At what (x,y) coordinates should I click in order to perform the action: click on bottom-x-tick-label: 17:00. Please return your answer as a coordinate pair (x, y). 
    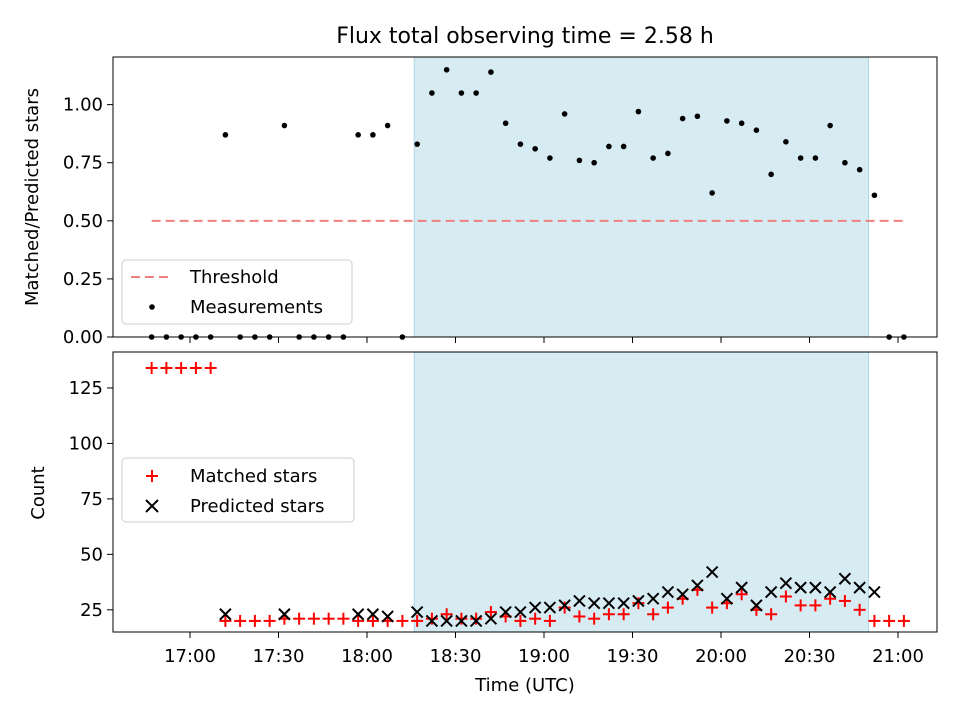
    Looking at the image, I should click on (190, 656).